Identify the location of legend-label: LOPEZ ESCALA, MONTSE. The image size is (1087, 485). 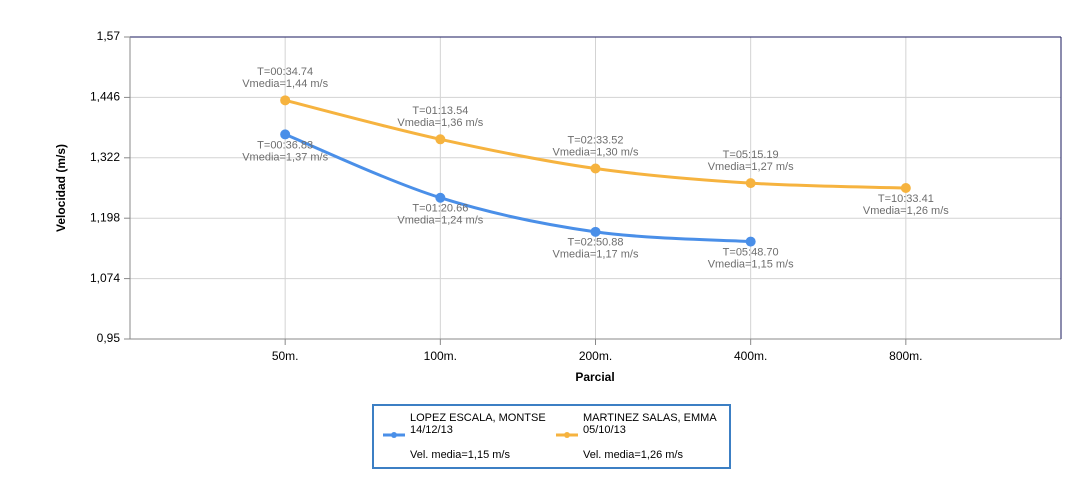
(478, 418).